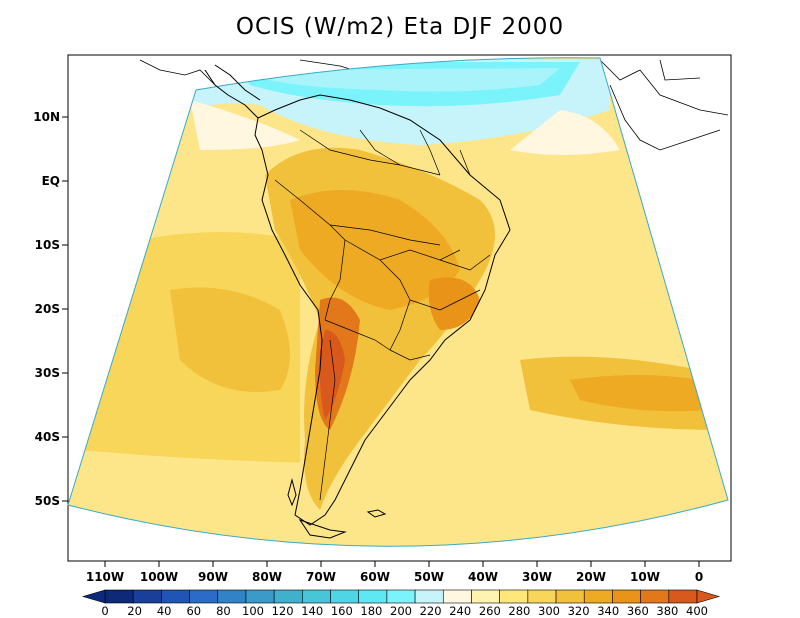 Image resolution: width=800 pixels, height=618 pixels. I want to click on x-label-110w: 110W, so click(105, 577).